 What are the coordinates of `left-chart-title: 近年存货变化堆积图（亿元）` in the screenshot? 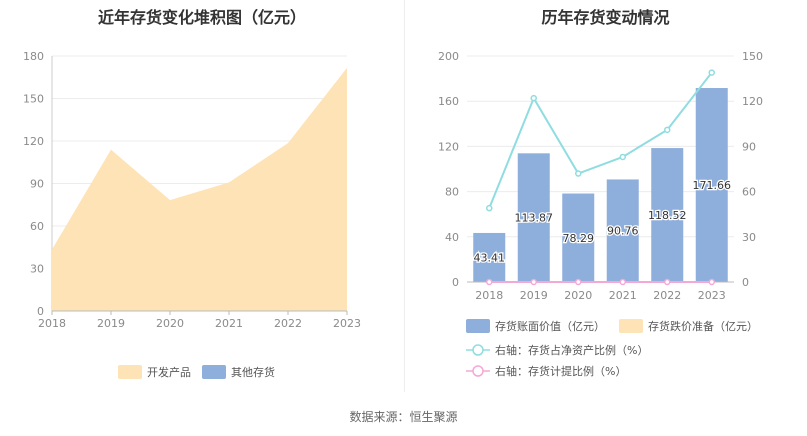 It's located at (201, 17).